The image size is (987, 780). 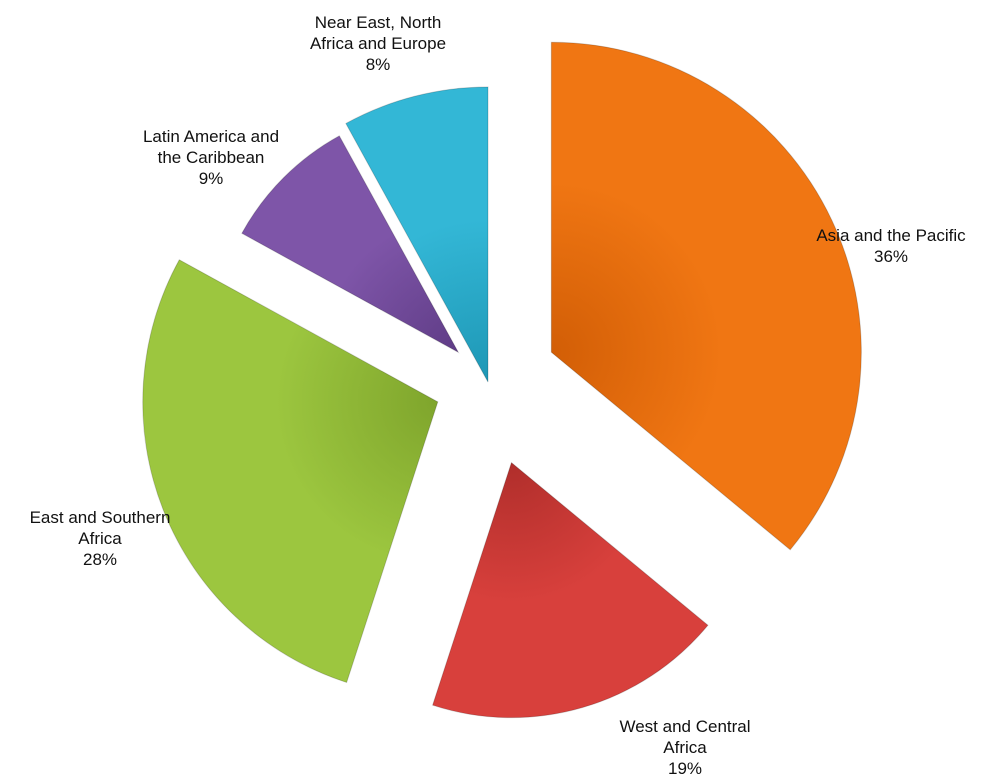 I want to click on slice-category-label: East and Southern, so click(x=100, y=517).